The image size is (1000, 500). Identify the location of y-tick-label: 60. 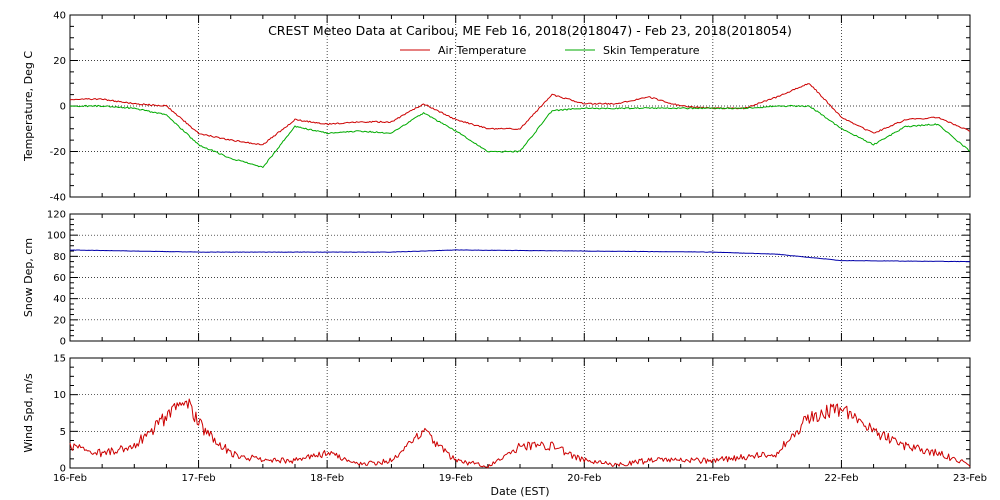
(59, 278).